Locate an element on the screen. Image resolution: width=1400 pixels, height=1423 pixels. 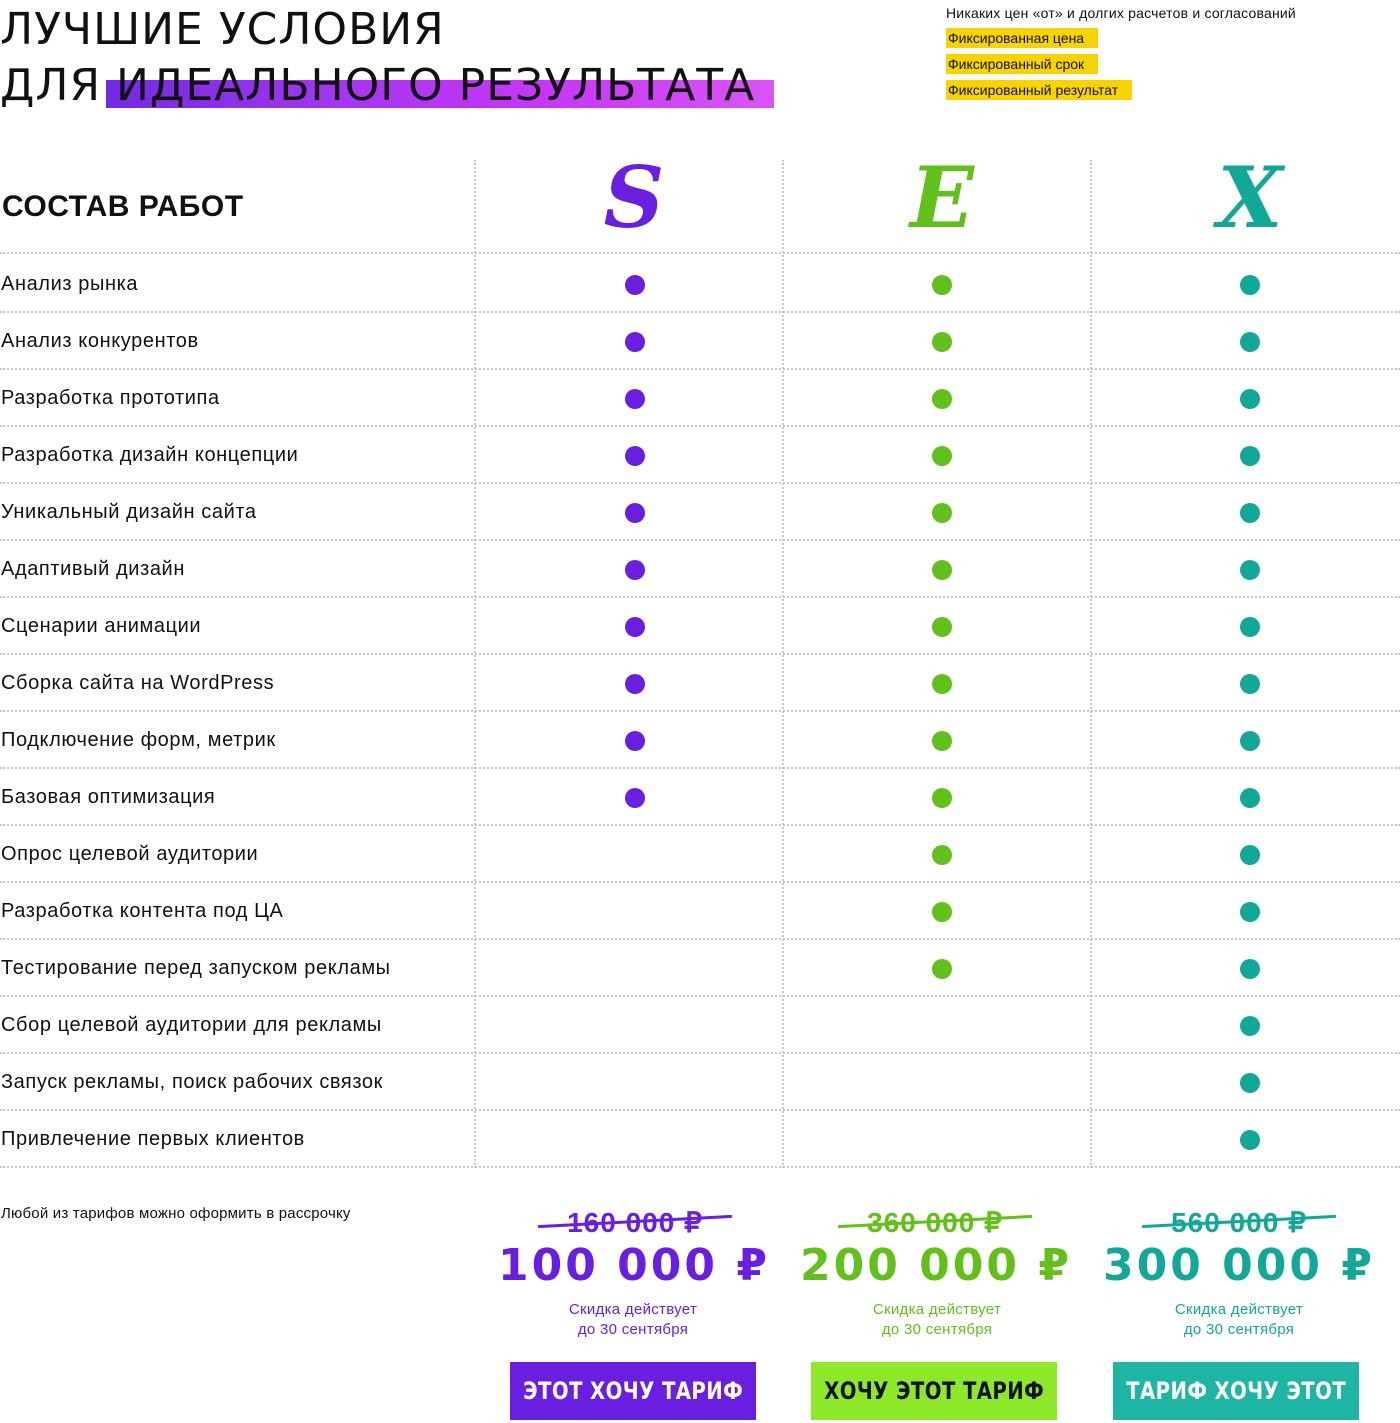
choose-plan-x-button: ТАРИФ ХОЧУ ЭТОТ is located at coordinates (1236, 1391).